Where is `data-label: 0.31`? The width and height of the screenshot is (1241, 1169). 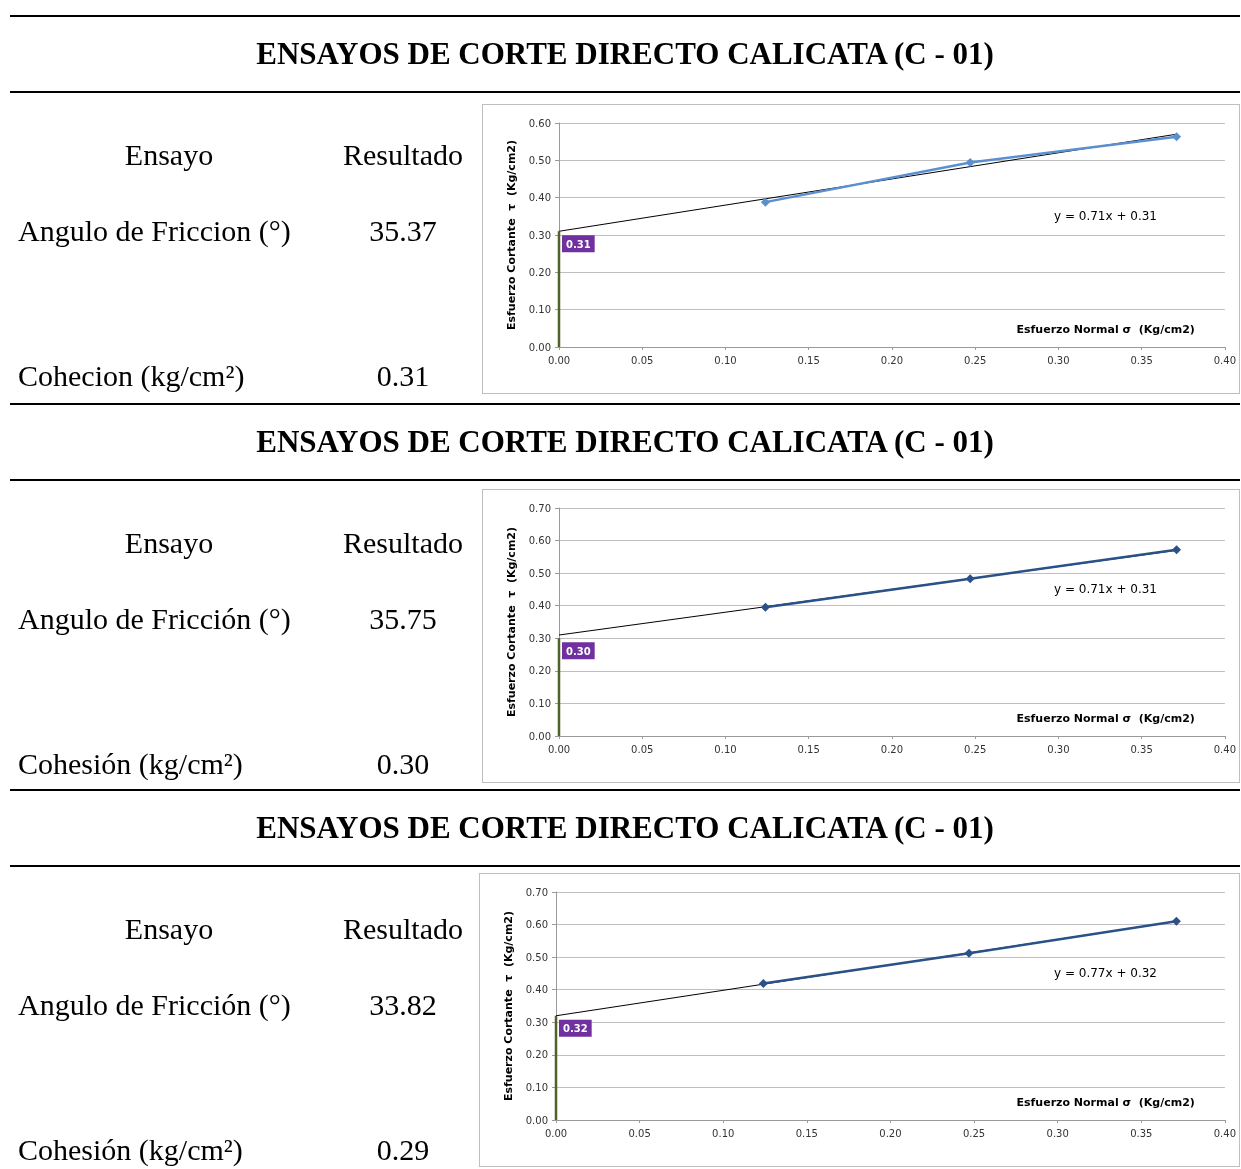 data-label: 0.31 is located at coordinates (578, 244).